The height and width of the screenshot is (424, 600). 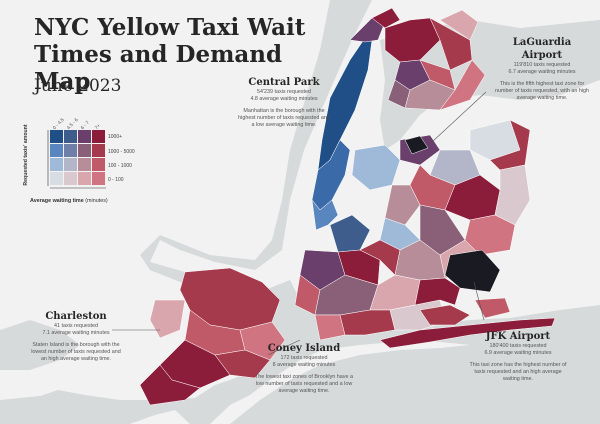 I want to click on legend-row-label: 0 - 100, so click(x=116, y=180).